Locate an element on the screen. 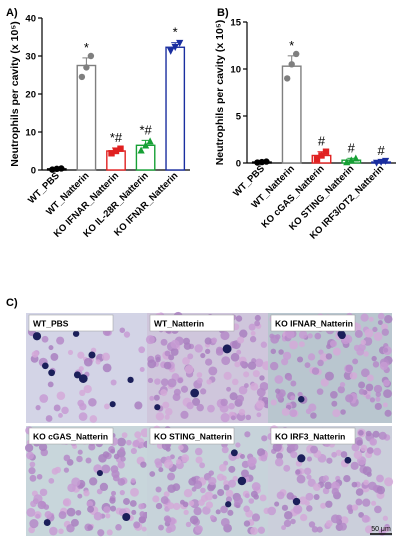 Image resolution: width=419 pixels, height=550 pixels. micrograph-label: KO STING_Natterin is located at coordinates (193, 437).